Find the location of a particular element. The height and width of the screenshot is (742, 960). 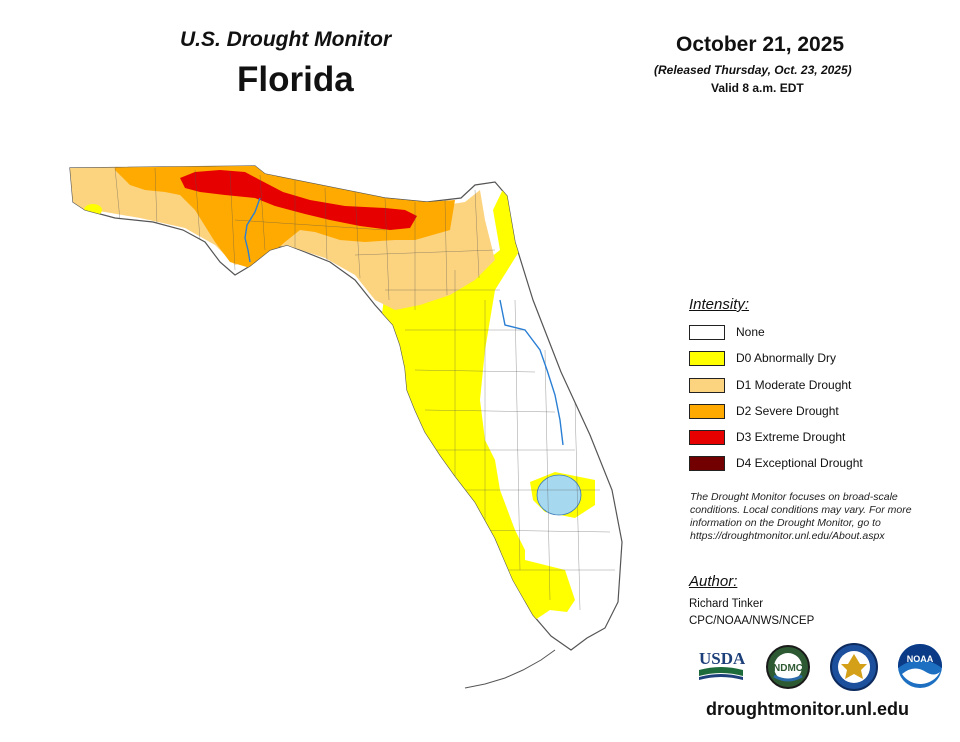

legend-item-d0: D0 Abnormally Dry is located at coordinates (762, 358).